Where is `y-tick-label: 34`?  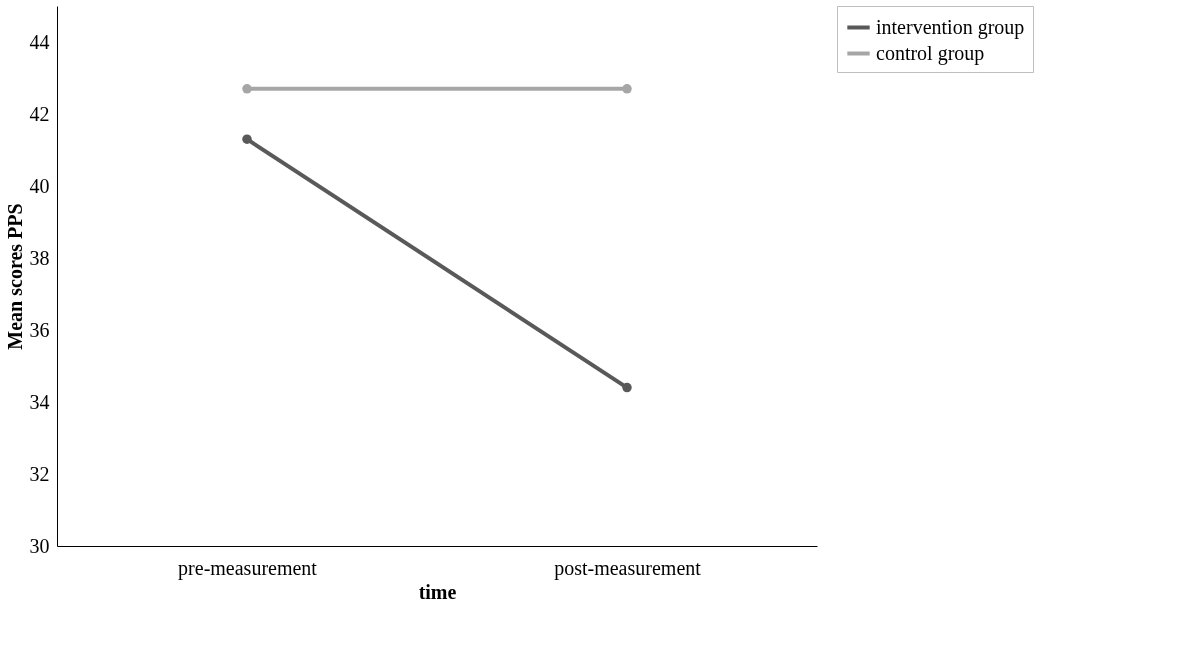 y-tick-label: 34 is located at coordinates (39, 401).